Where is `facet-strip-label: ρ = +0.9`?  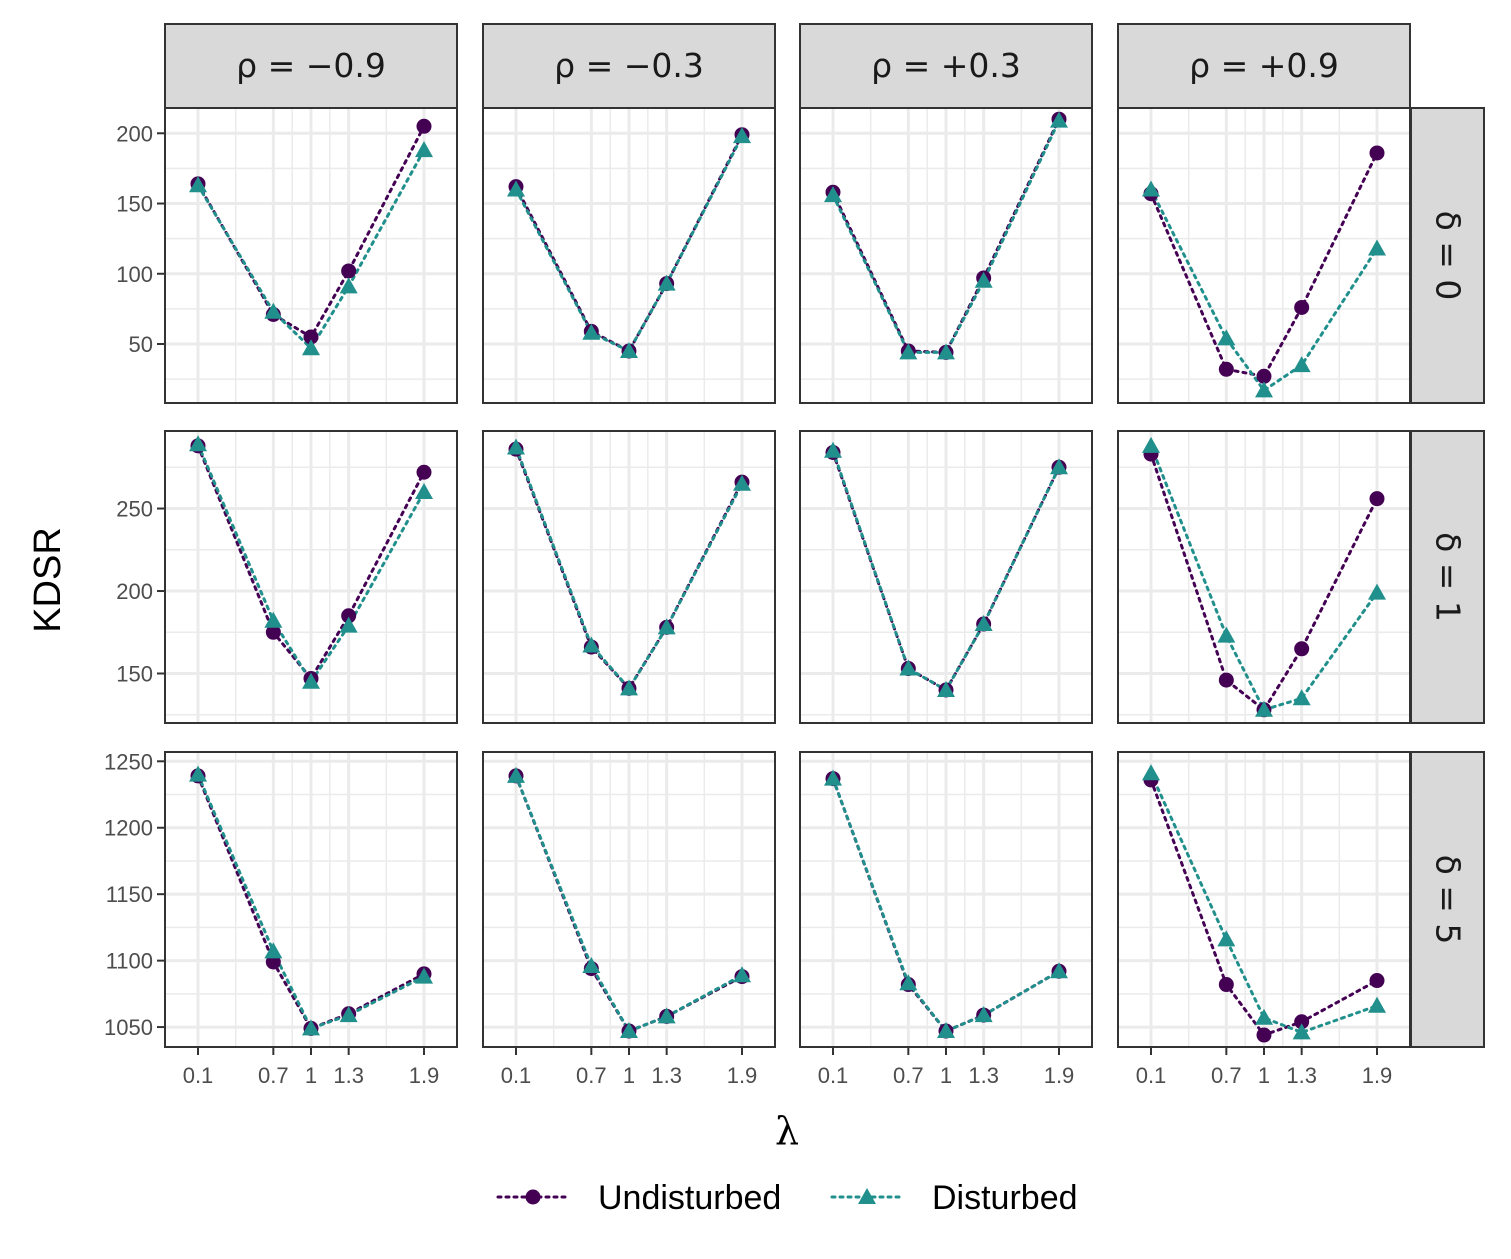 facet-strip-label: ρ = +0.9 is located at coordinates (1264, 65).